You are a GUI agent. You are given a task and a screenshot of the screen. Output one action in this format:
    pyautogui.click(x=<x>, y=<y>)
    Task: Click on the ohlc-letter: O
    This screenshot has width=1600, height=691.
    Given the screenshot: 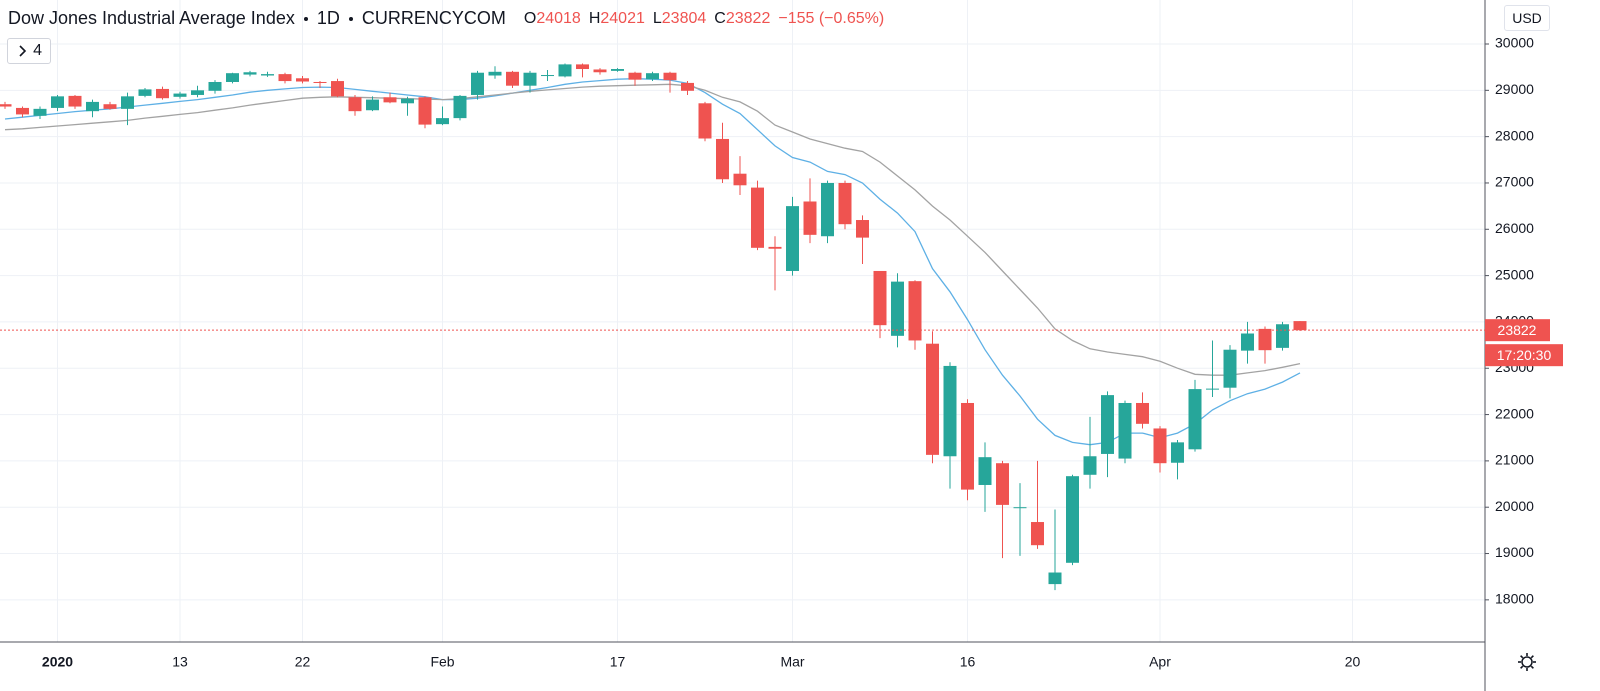 What is the action you would take?
    pyautogui.click(x=530, y=18)
    